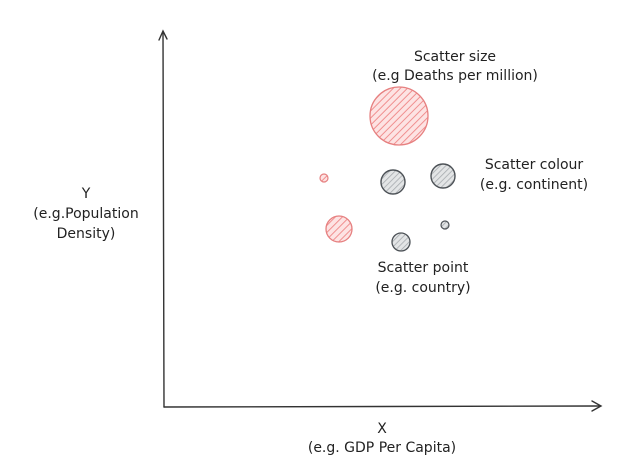 The image size is (626, 471). What do you see at coordinates (382, 448) in the screenshot?
I see `x-axis-sublabel: (e.g. GDP Per Capita)` at bounding box center [382, 448].